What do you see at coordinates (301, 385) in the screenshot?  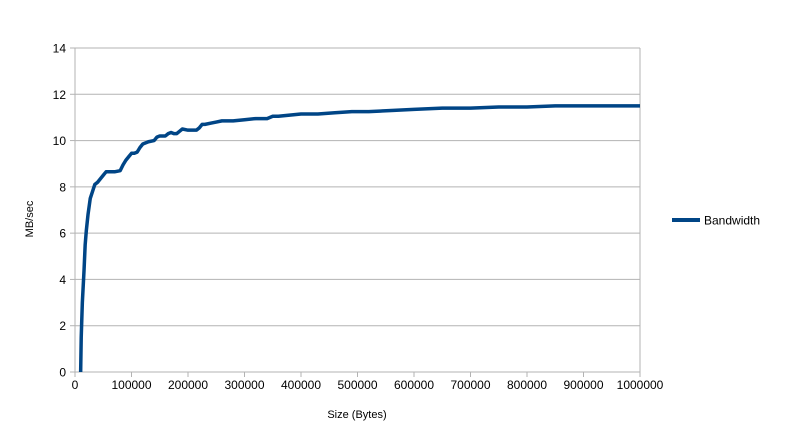 I see `x-tick-label: 400000` at bounding box center [301, 385].